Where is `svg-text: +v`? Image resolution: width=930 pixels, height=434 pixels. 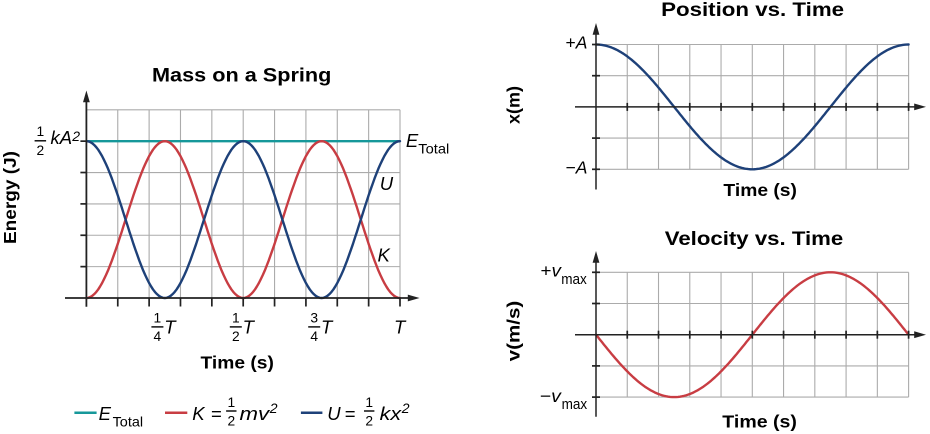
svg-text: +v is located at coordinates (552, 270).